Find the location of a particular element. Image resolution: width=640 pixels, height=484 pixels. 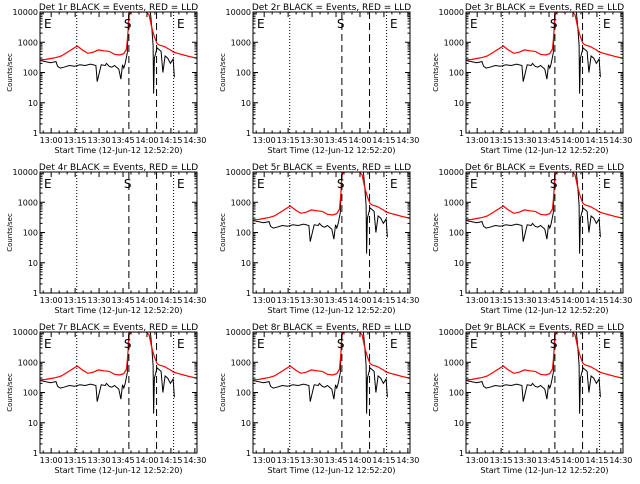

panel-title: Det 5r BLACK = Events, RED = LLD is located at coordinates (331, 168).